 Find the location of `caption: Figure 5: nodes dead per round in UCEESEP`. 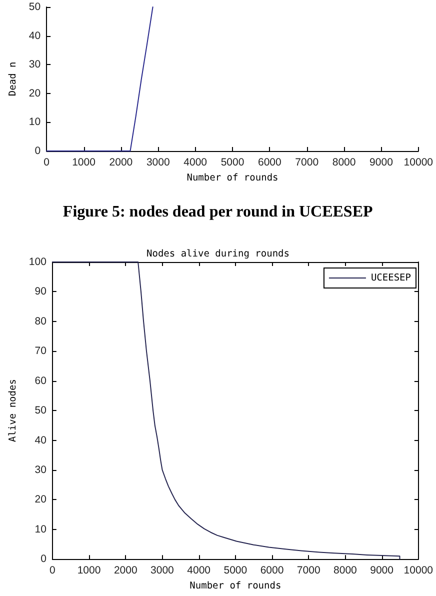

caption: Figure 5: nodes dead per round in UCEESEP is located at coordinates (218, 212).